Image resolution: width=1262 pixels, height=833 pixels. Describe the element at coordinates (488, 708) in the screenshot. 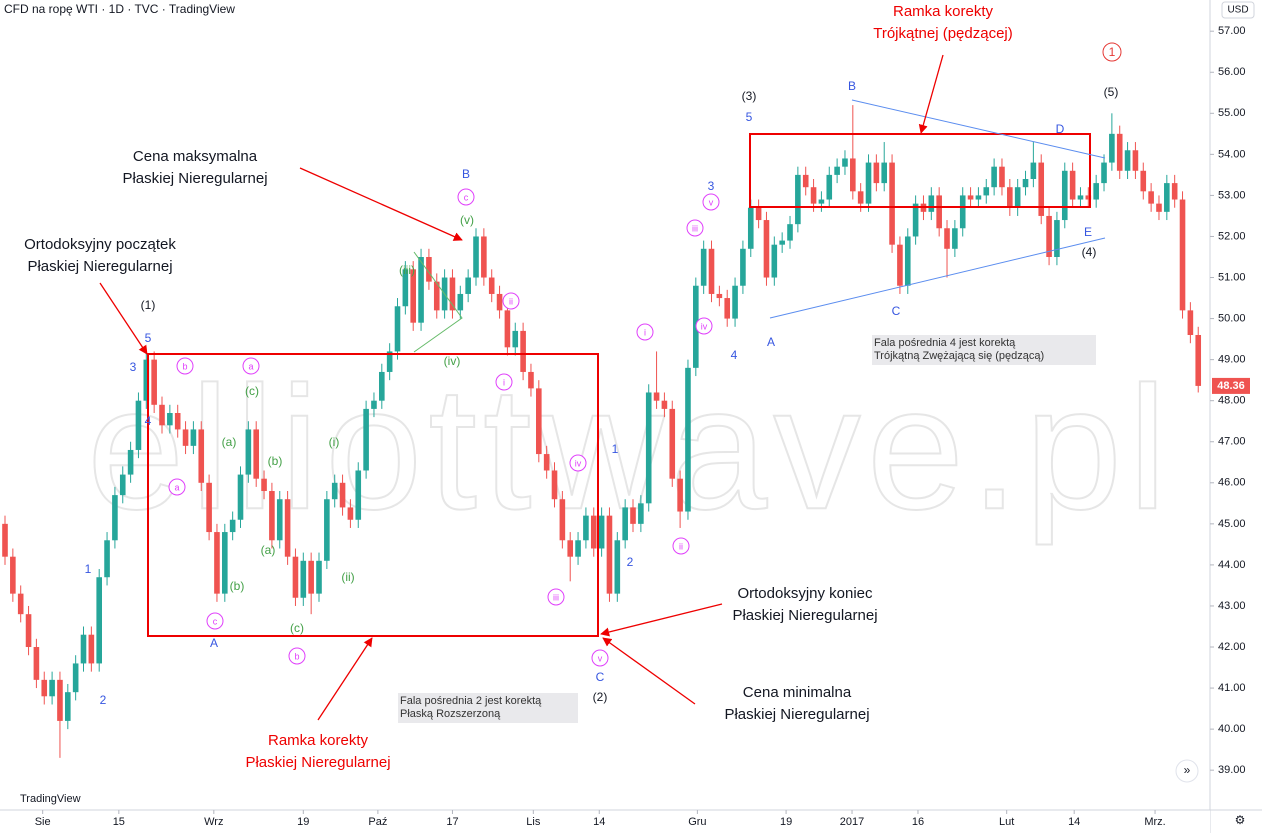

I see `note-box` at that location.